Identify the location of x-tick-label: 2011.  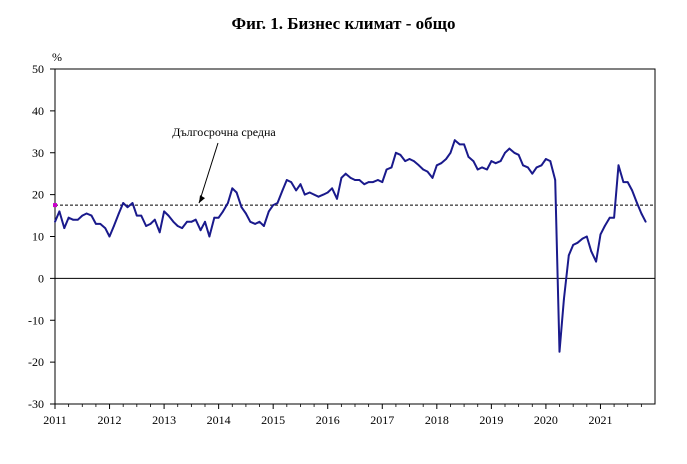
(55, 420).